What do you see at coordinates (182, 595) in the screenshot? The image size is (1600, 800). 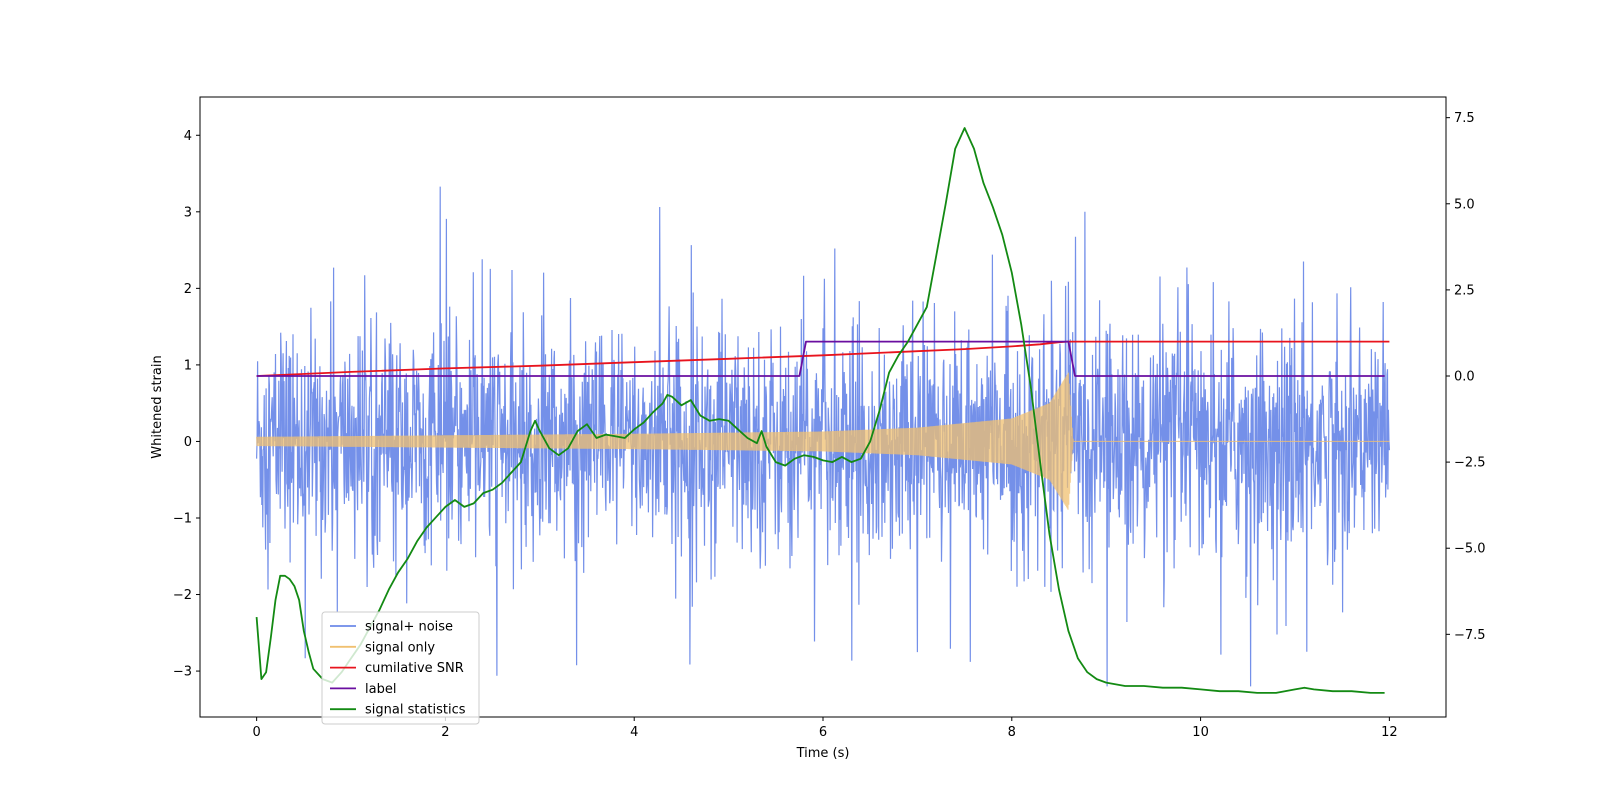 I see `y-tick-label: −2` at bounding box center [182, 595].